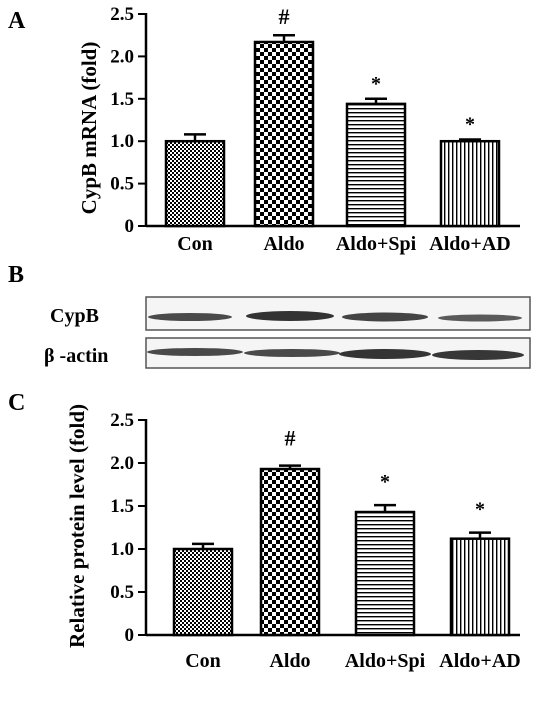  What do you see at coordinates (478, 355) in the screenshot?
I see `actin-band-aldo-ad` at bounding box center [478, 355].